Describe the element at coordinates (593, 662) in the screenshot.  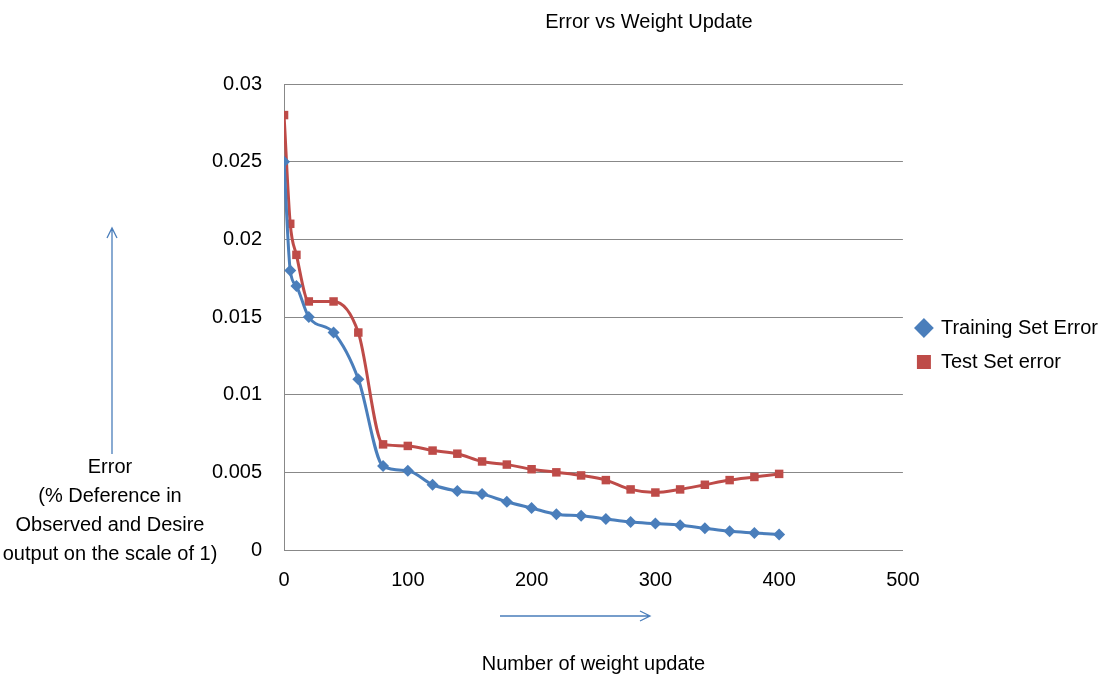
I see `x-axis-title: Number of weight update` at that location.